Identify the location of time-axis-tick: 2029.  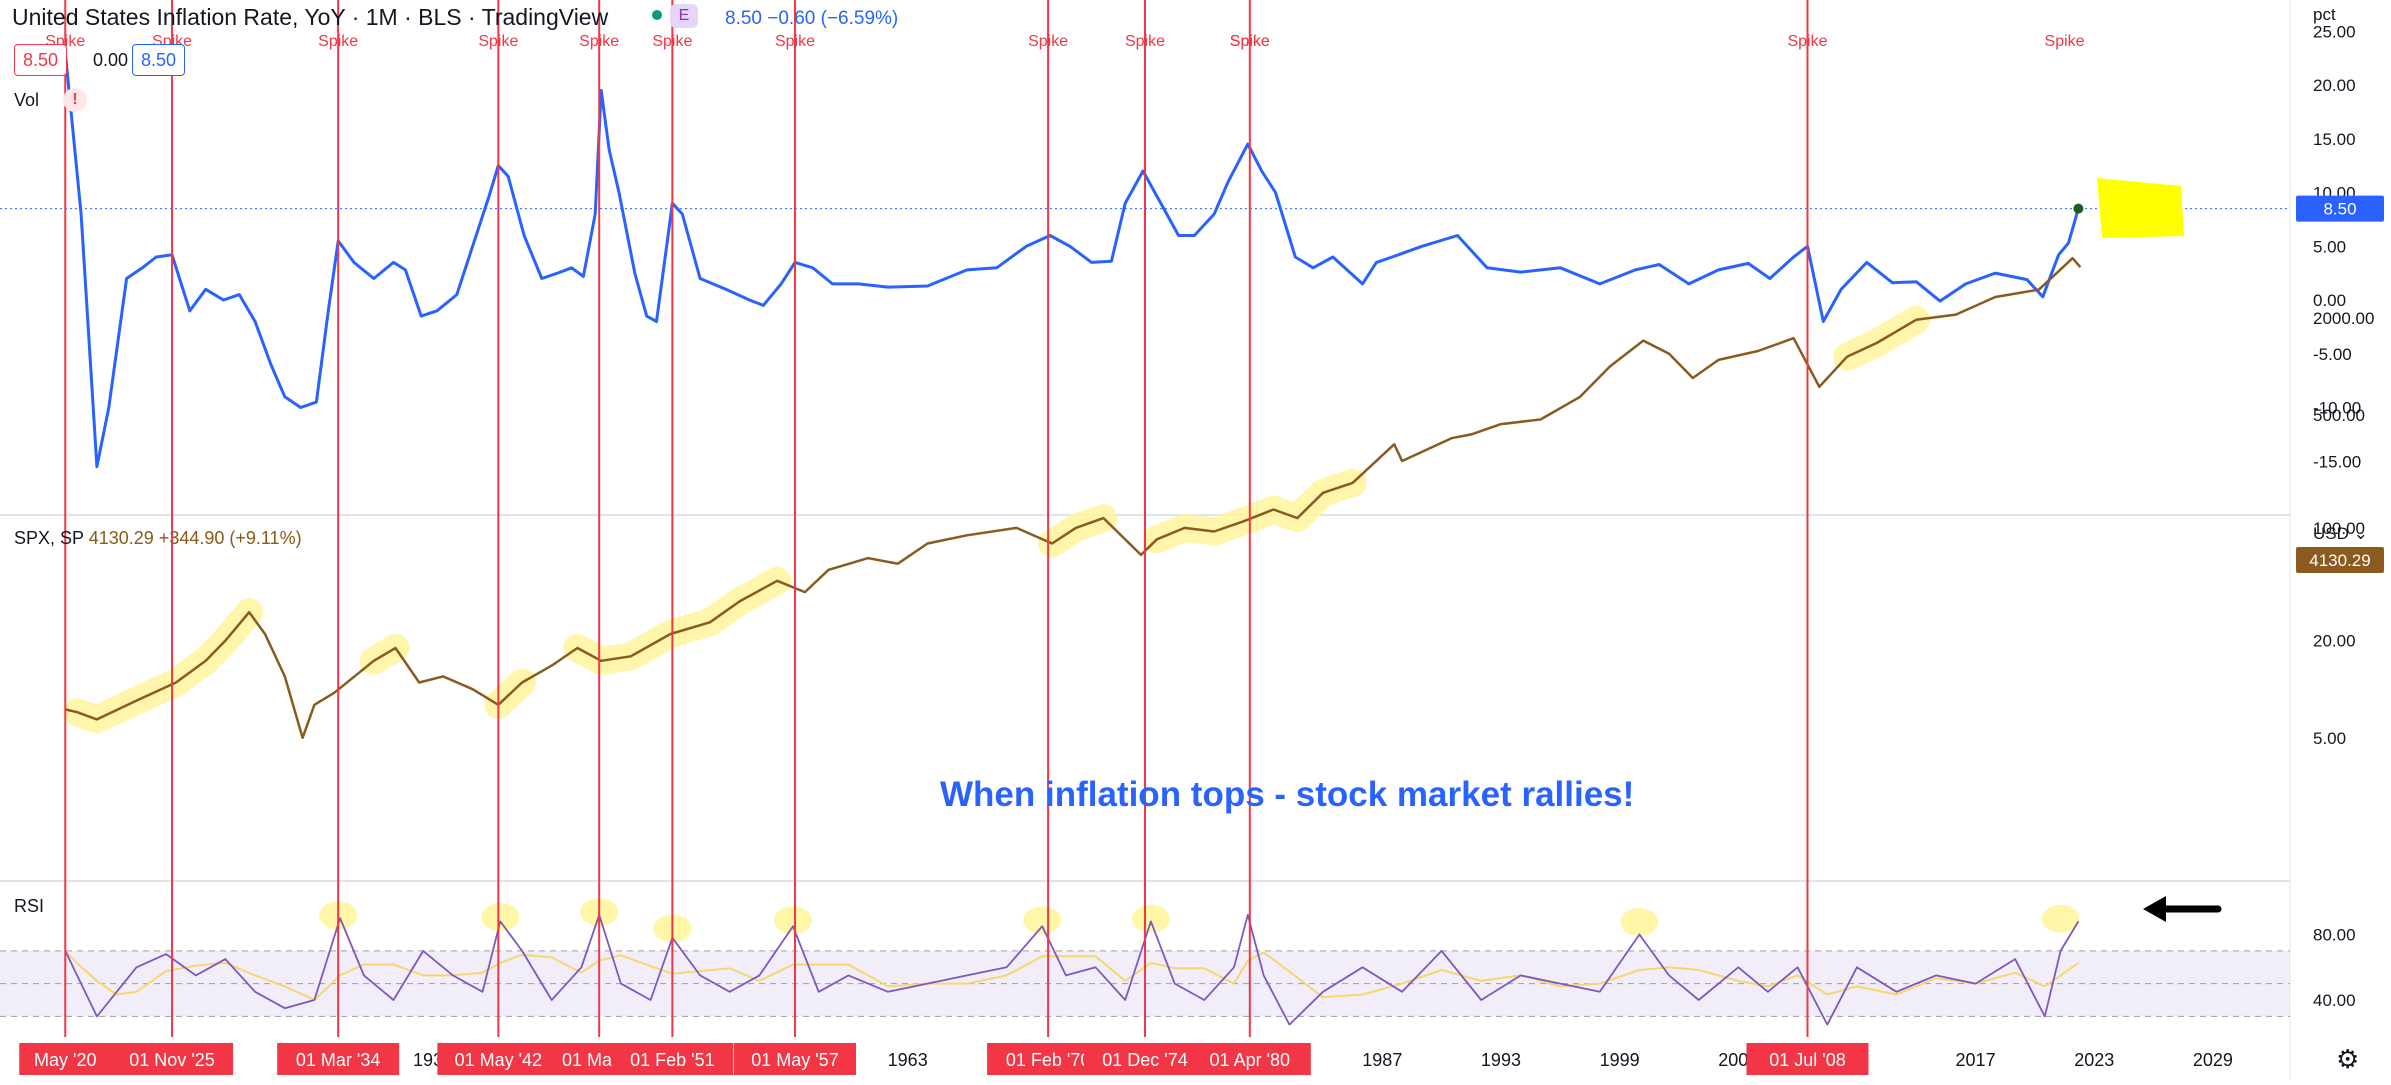
(2213, 1060).